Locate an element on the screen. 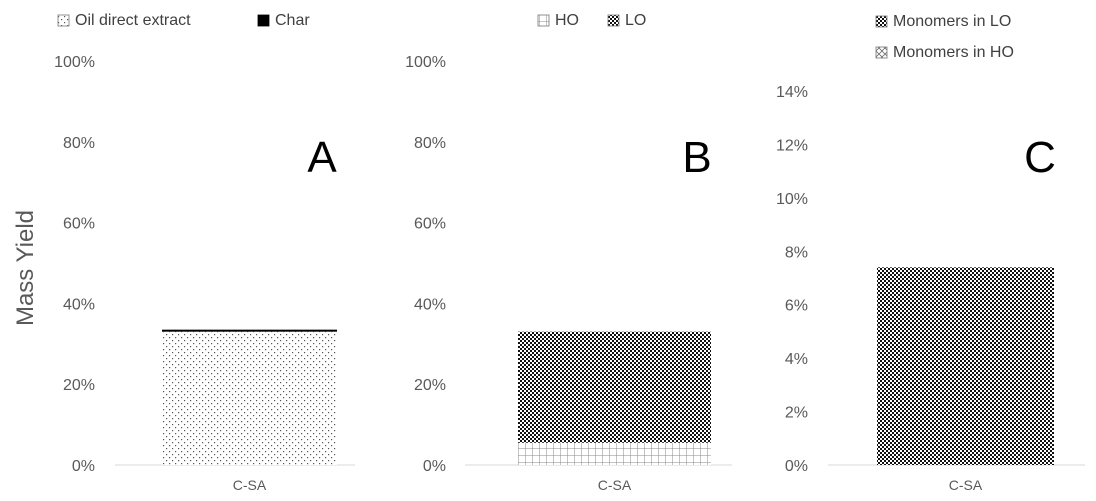 The image size is (1096, 501). panel-label: B is located at coordinates (696, 157).